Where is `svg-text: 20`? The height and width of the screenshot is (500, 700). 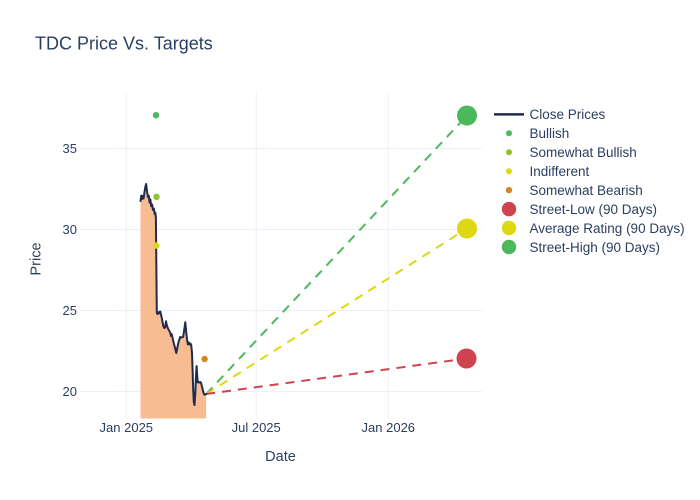
svg-text: 20 is located at coordinates (70, 391).